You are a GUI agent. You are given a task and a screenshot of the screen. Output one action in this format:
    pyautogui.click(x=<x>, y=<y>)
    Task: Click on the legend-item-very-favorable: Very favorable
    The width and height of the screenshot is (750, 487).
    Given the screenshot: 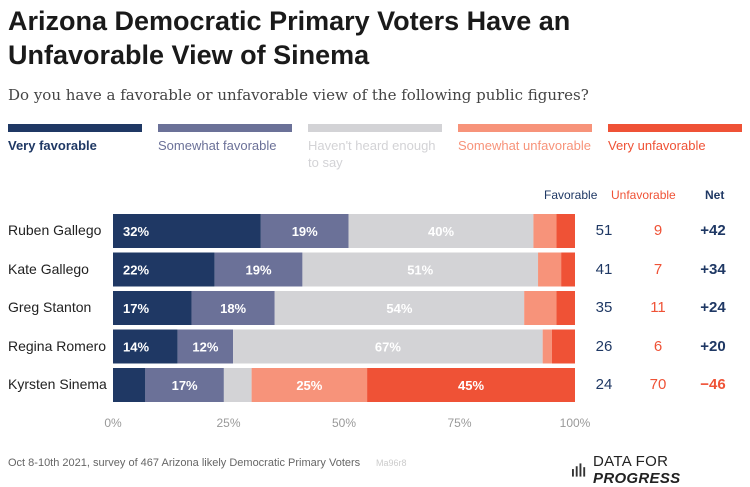 What is the action you would take?
    pyautogui.click(x=75, y=139)
    